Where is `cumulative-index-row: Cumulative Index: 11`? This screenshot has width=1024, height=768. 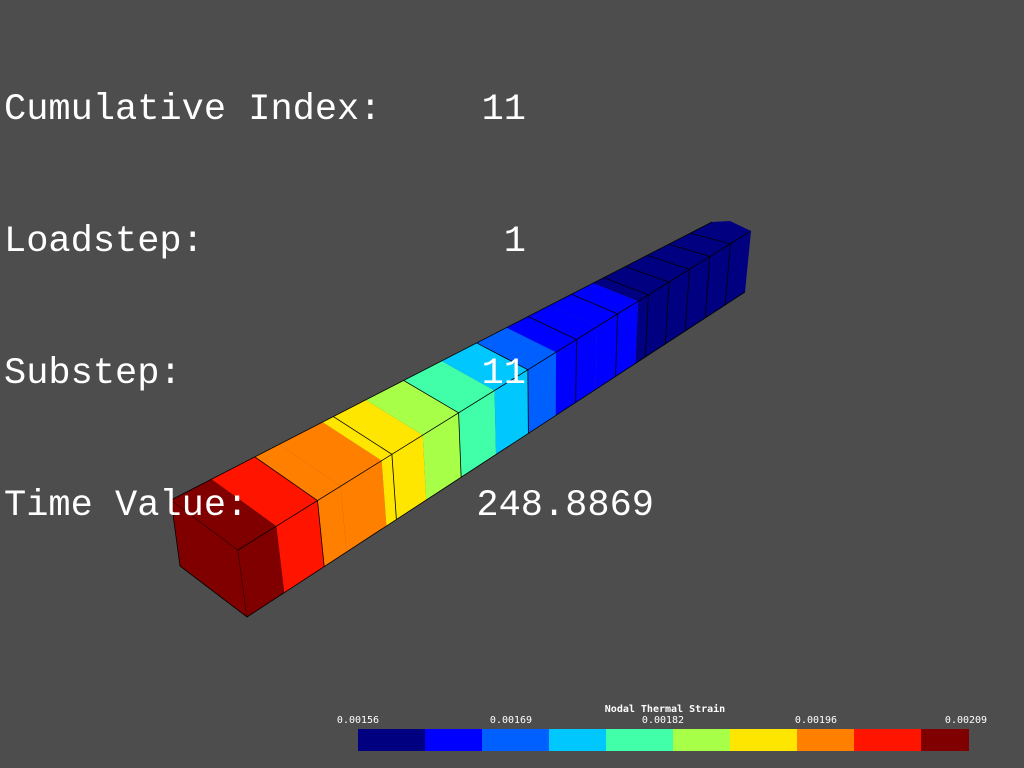
cumulative-index-row: Cumulative Index: 11 is located at coordinates (329, 110).